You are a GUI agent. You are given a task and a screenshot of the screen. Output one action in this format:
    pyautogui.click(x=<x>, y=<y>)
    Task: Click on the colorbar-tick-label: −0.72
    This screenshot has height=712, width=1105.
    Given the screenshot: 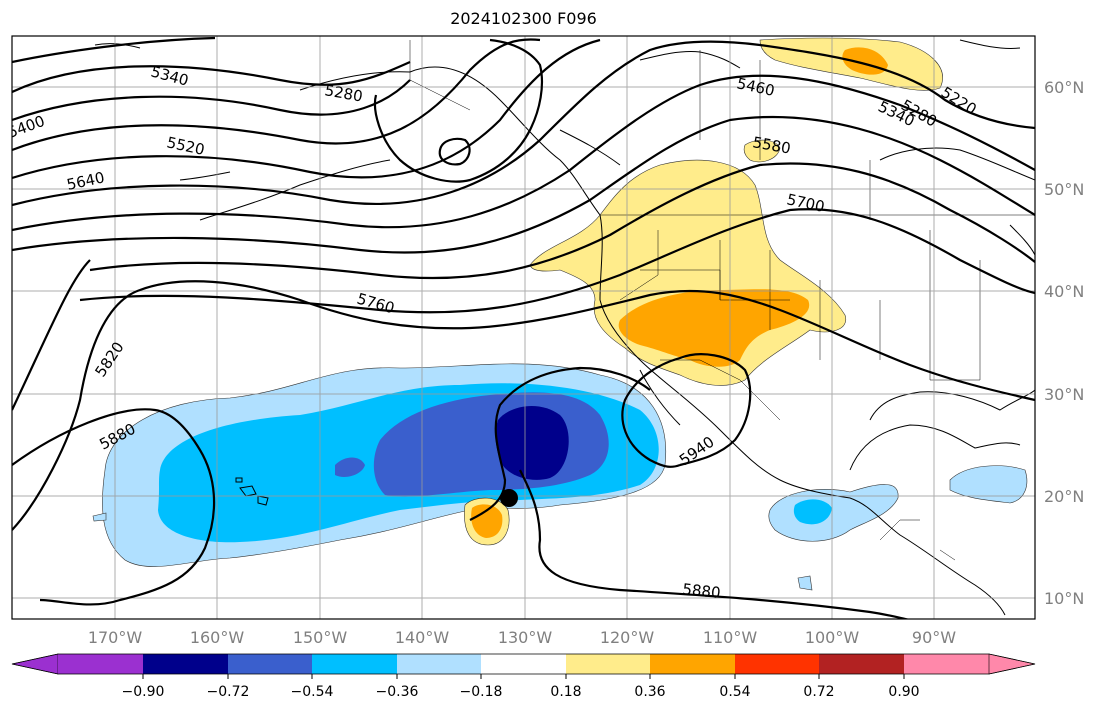 What is the action you would take?
    pyautogui.click(x=228, y=692)
    